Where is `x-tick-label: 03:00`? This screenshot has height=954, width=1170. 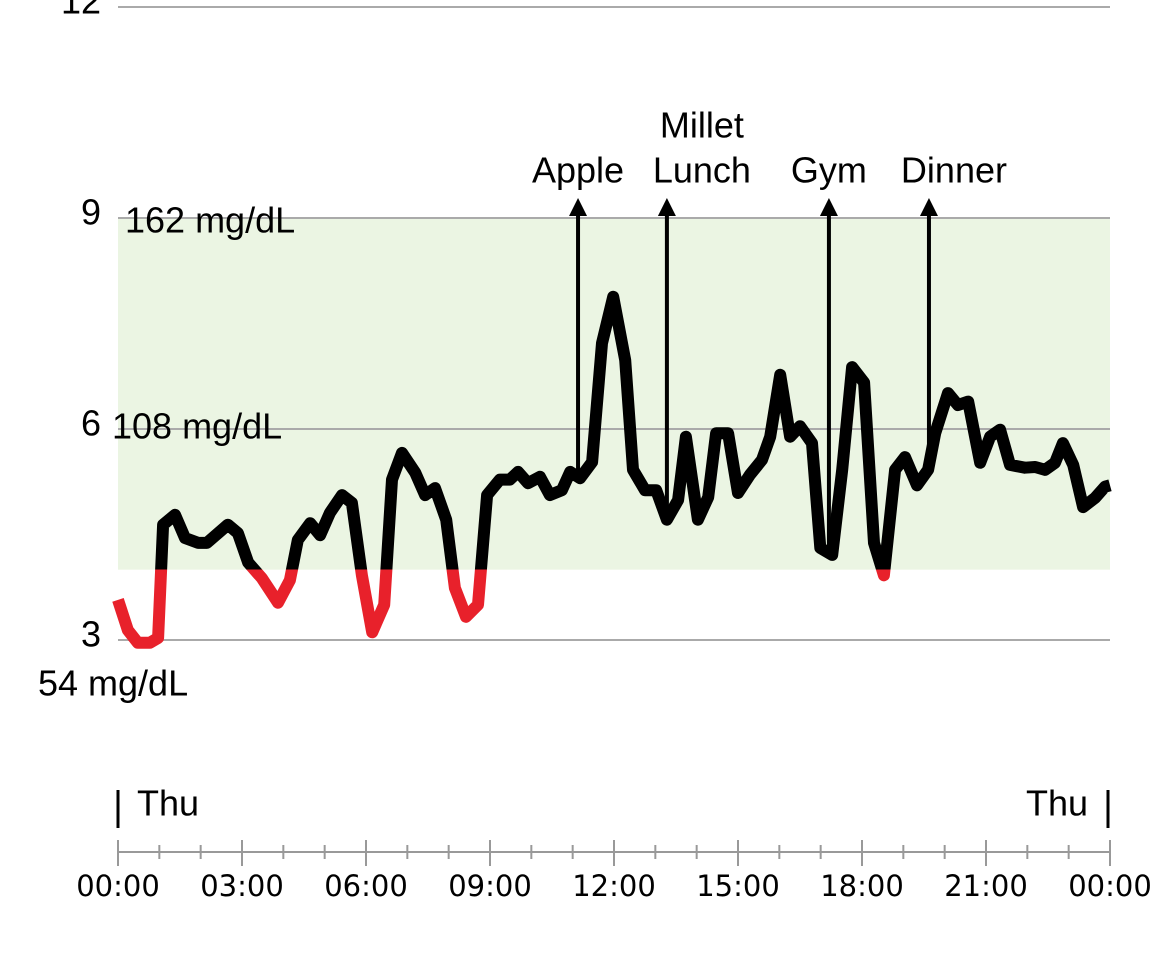
x-tick-label: 03:00 is located at coordinates (242, 886).